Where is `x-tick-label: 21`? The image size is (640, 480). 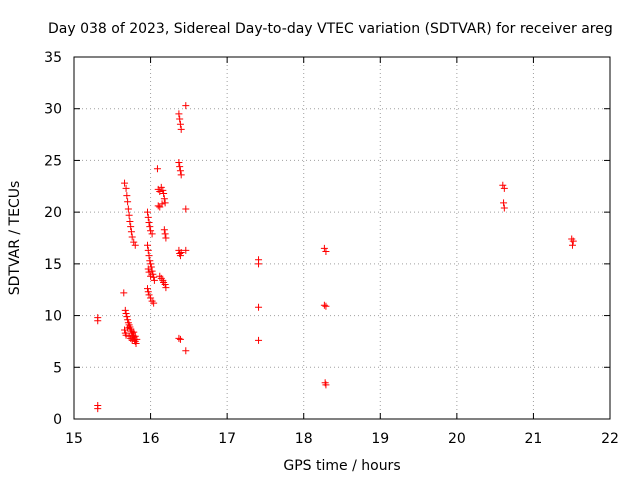 x-tick-label: 21 is located at coordinates (534, 439).